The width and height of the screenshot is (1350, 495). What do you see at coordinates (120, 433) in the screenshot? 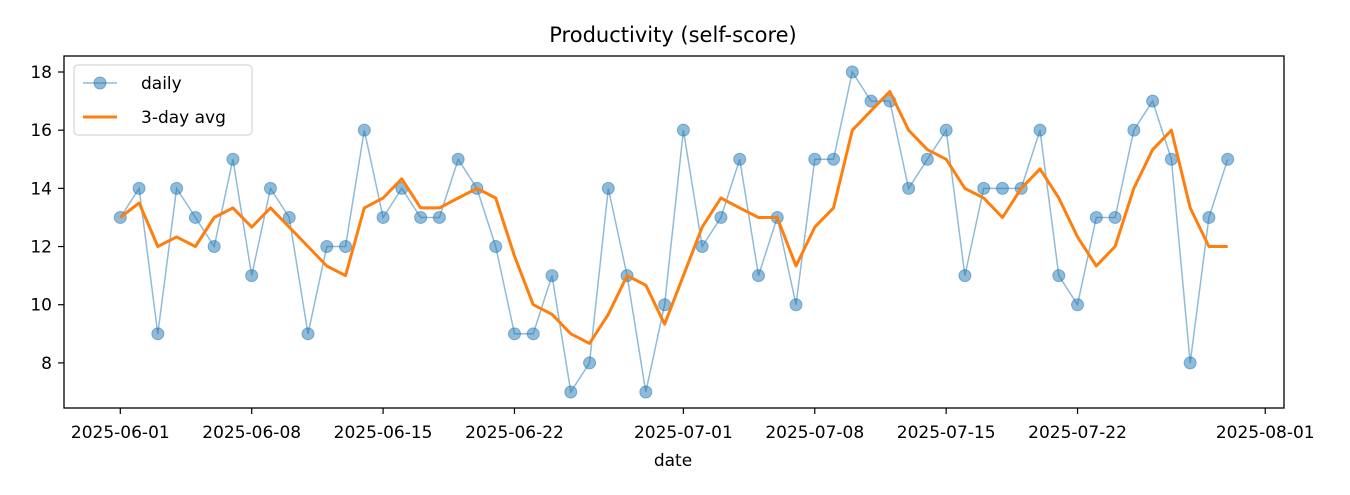
I see `x-tick-label: 2025-06-01` at bounding box center [120, 433].